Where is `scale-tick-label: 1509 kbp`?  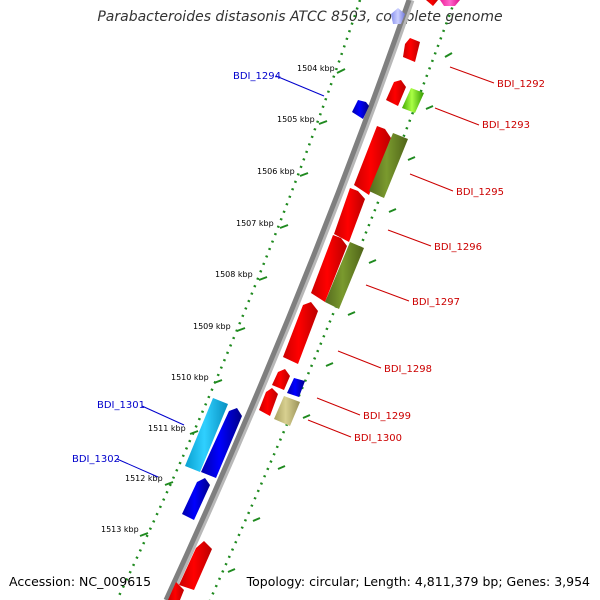
scale-tick-label: 1509 kbp is located at coordinates (212, 326).